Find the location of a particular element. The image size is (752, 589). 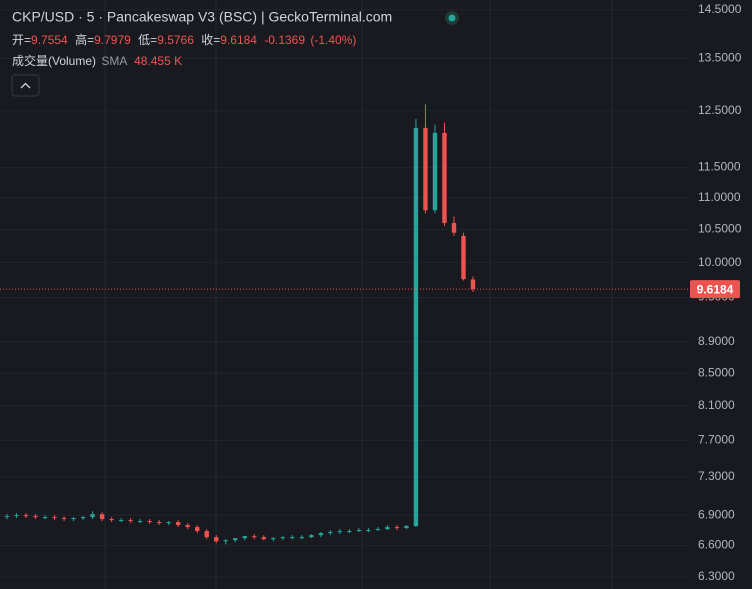

close-value: 9.6184 is located at coordinates (238, 40).